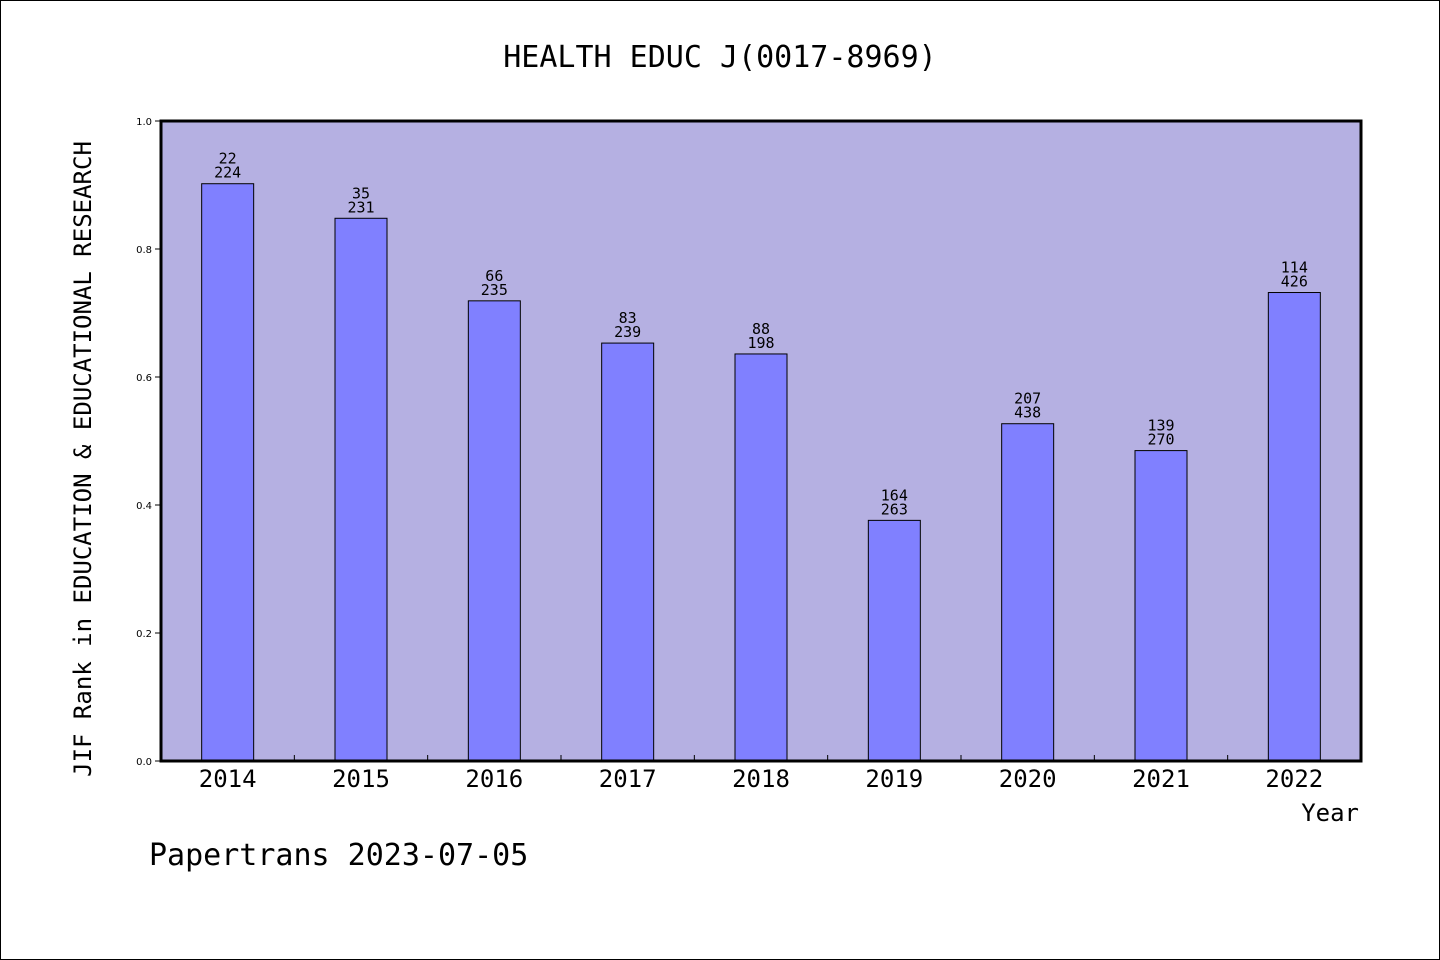  I want to click on y-tick-label: 0.6, so click(144, 378).